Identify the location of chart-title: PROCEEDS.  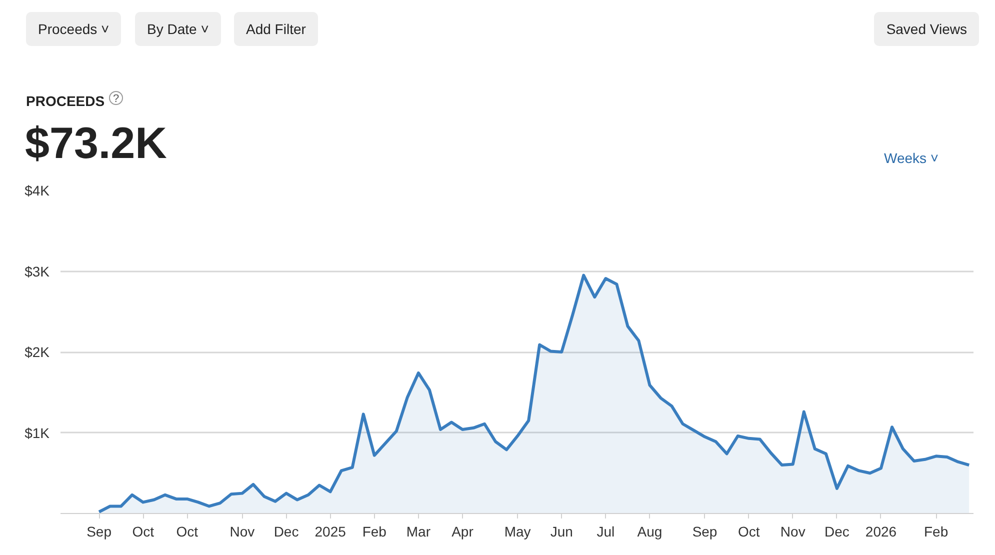
(65, 101).